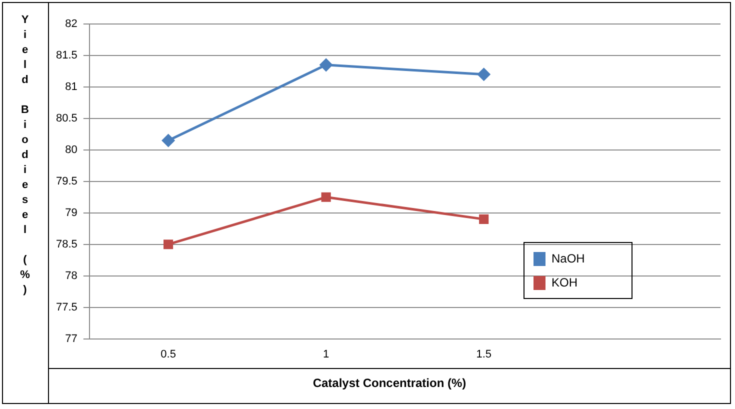 The height and width of the screenshot is (409, 735). Describe the element at coordinates (71, 24) in the screenshot. I see `y-tick-label: 82` at that location.